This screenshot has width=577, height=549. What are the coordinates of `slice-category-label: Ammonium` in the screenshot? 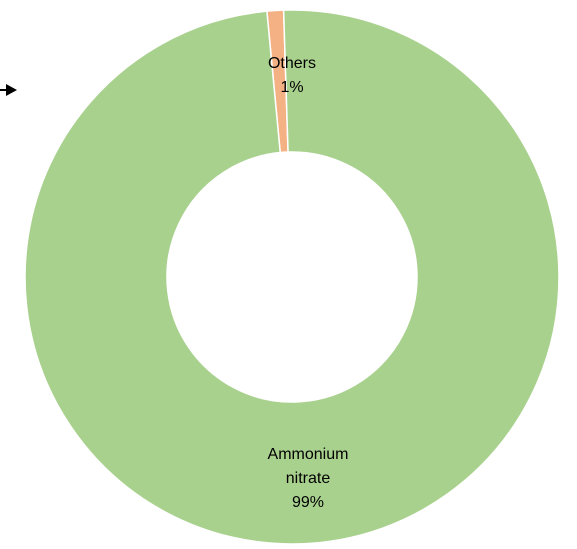 It's located at (308, 454).